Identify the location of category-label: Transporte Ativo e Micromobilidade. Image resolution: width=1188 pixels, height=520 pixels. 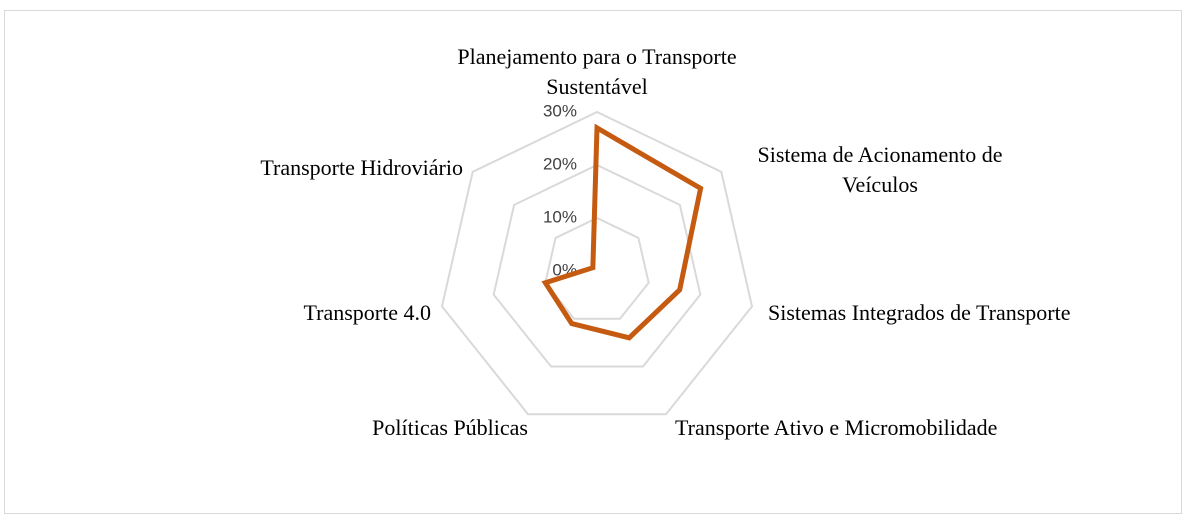
(836, 427).